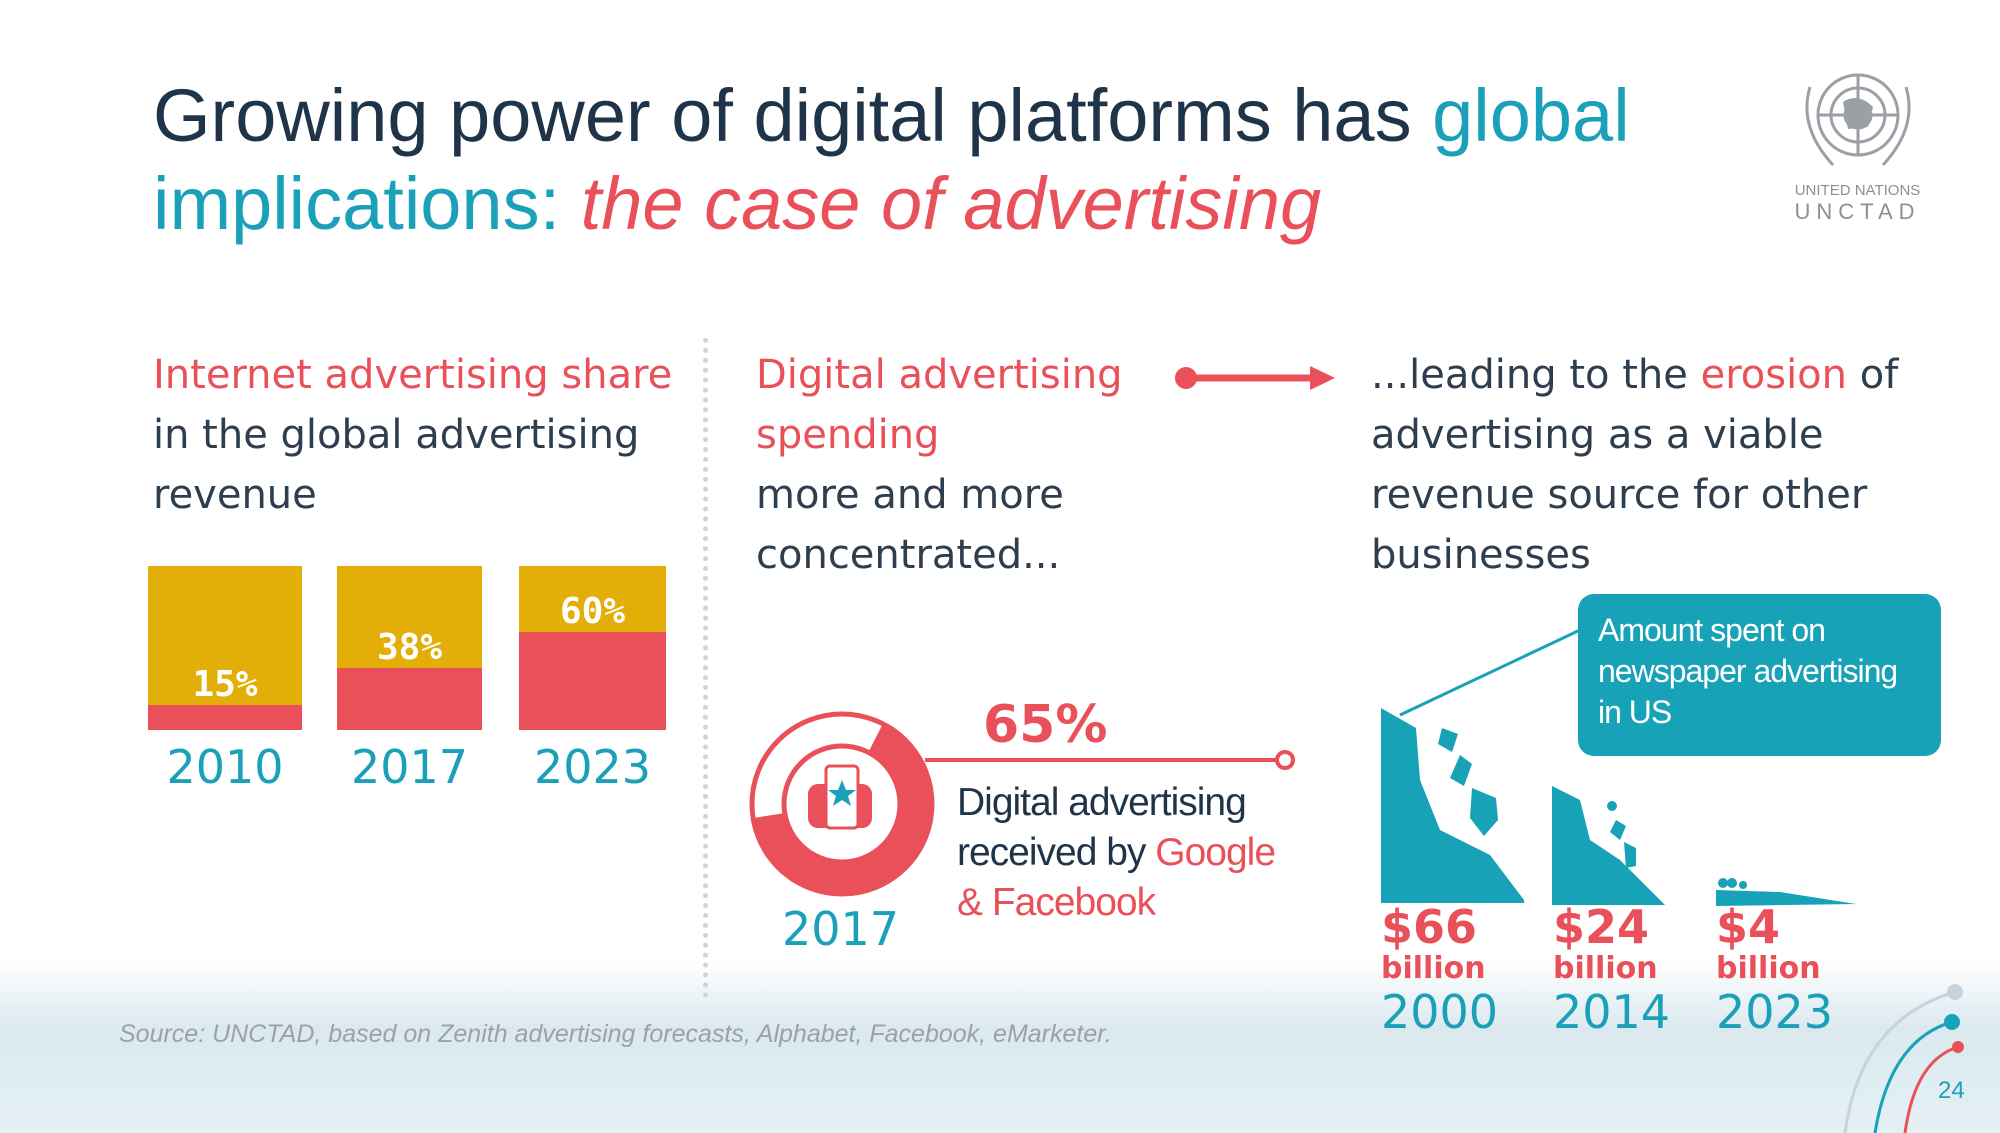  What do you see at coordinates (1857, 120) in the screenshot?
I see `un-emblem-icon` at bounding box center [1857, 120].